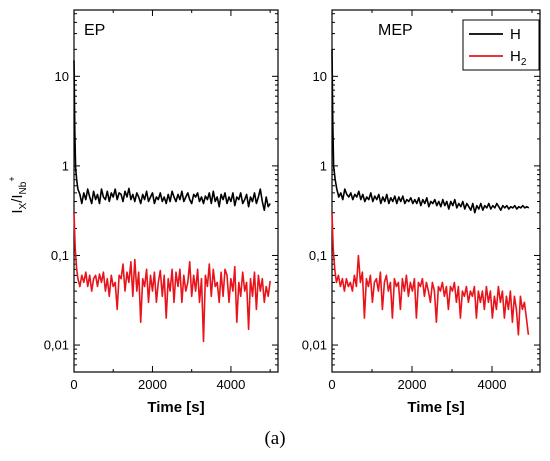 The image size is (550, 461). I want to click on y-axis-title: IX/INb+, so click(18, 194).